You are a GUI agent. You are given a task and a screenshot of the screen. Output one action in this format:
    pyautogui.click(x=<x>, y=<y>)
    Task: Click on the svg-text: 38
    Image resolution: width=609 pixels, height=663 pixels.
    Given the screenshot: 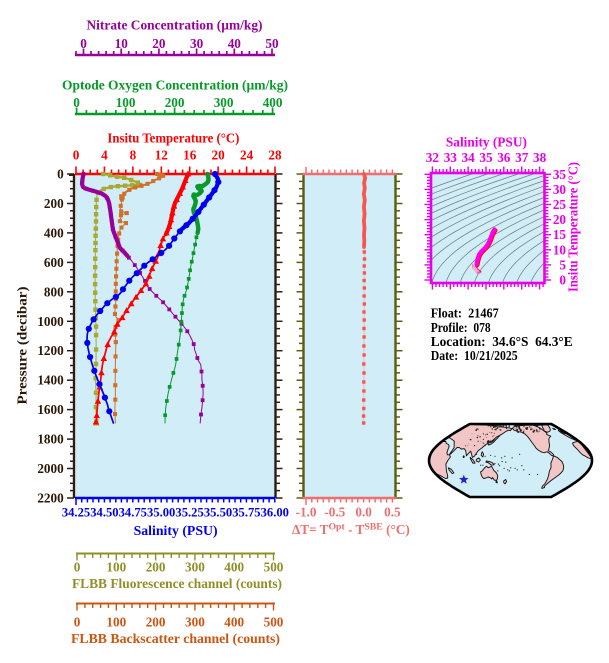 What is the action you would take?
    pyautogui.click(x=540, y=157)
    